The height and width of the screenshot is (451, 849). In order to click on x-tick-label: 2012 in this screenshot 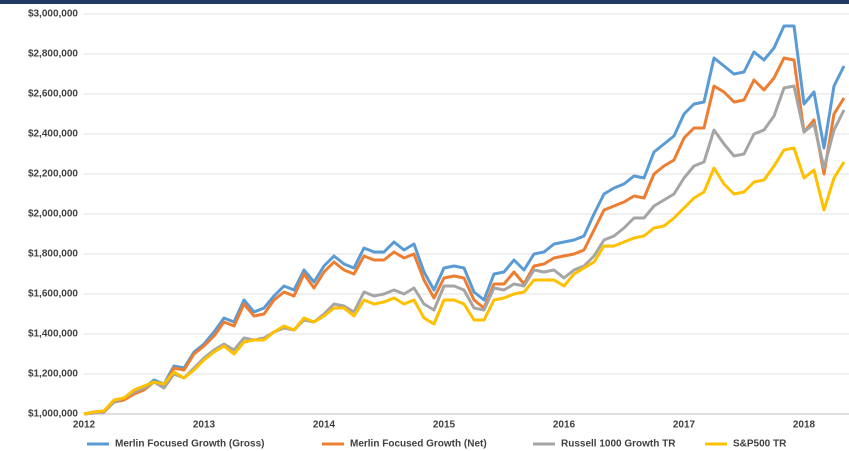, I will do `click(84, 425)`.